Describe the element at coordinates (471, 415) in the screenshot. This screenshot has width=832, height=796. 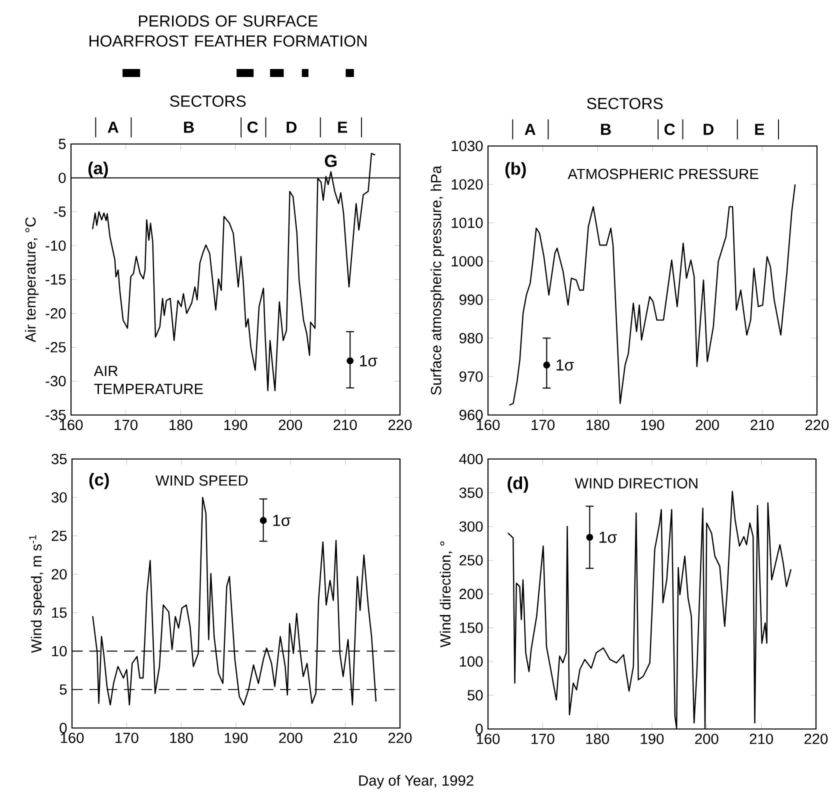
I see `y-tick-label: 960` at that location.